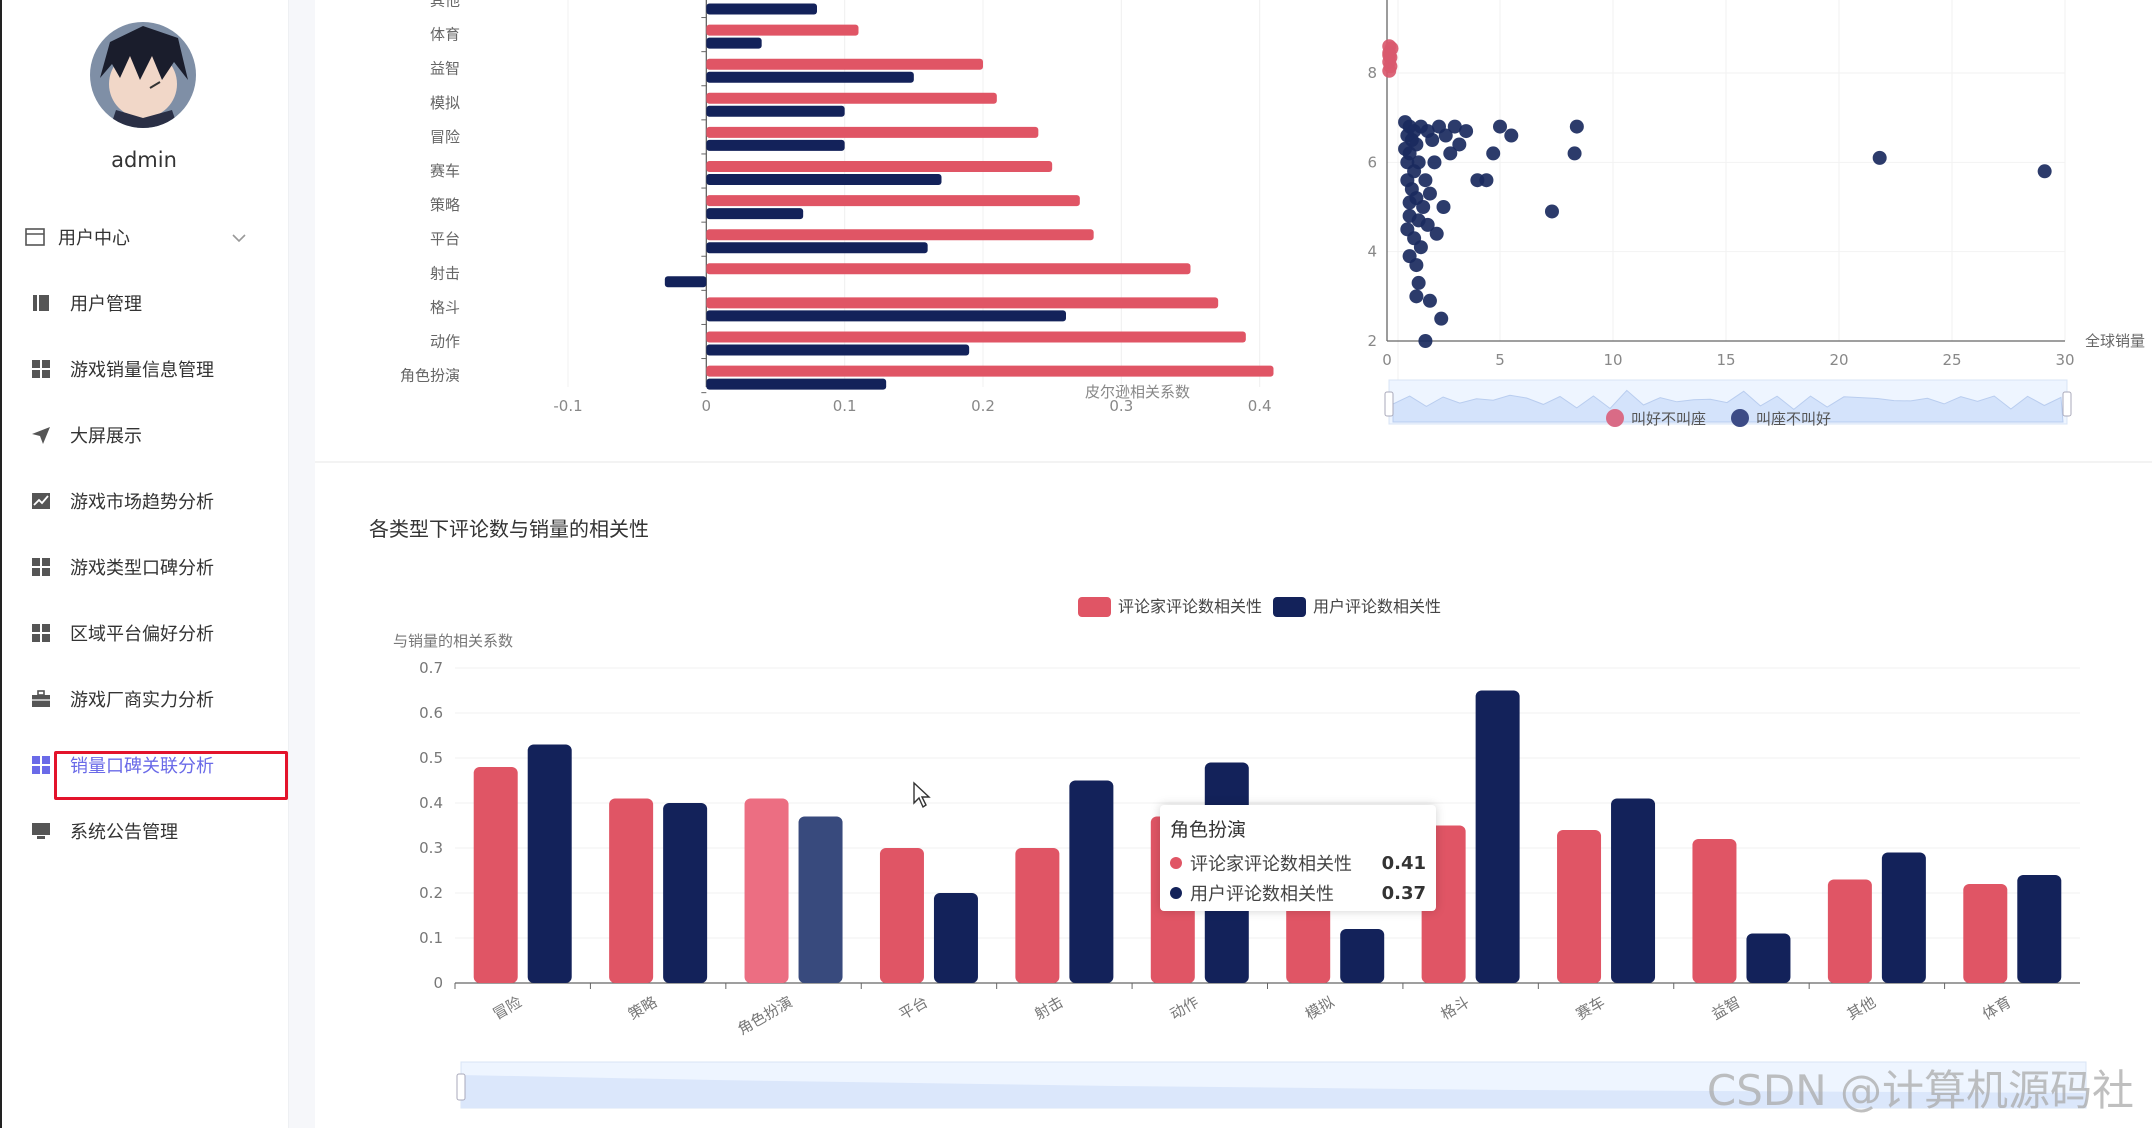 This screenshot has width=2152, height=1132. I want to click on sidebar-item-user-center: 用户中心, so click(144, 237).